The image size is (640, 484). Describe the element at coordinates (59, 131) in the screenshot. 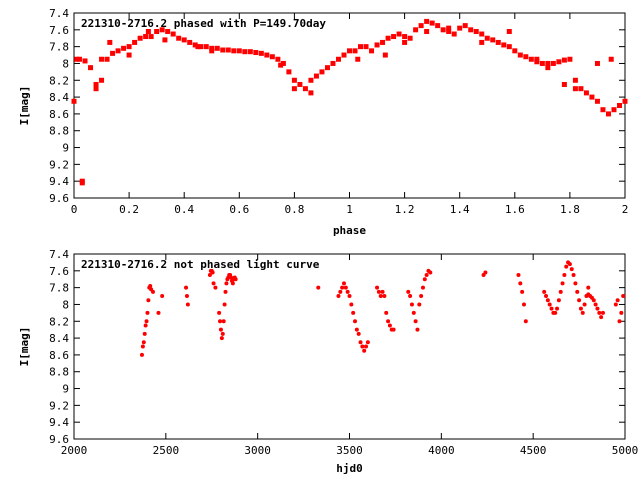

I see `phased-y-tick-label: 8.8` at that location.